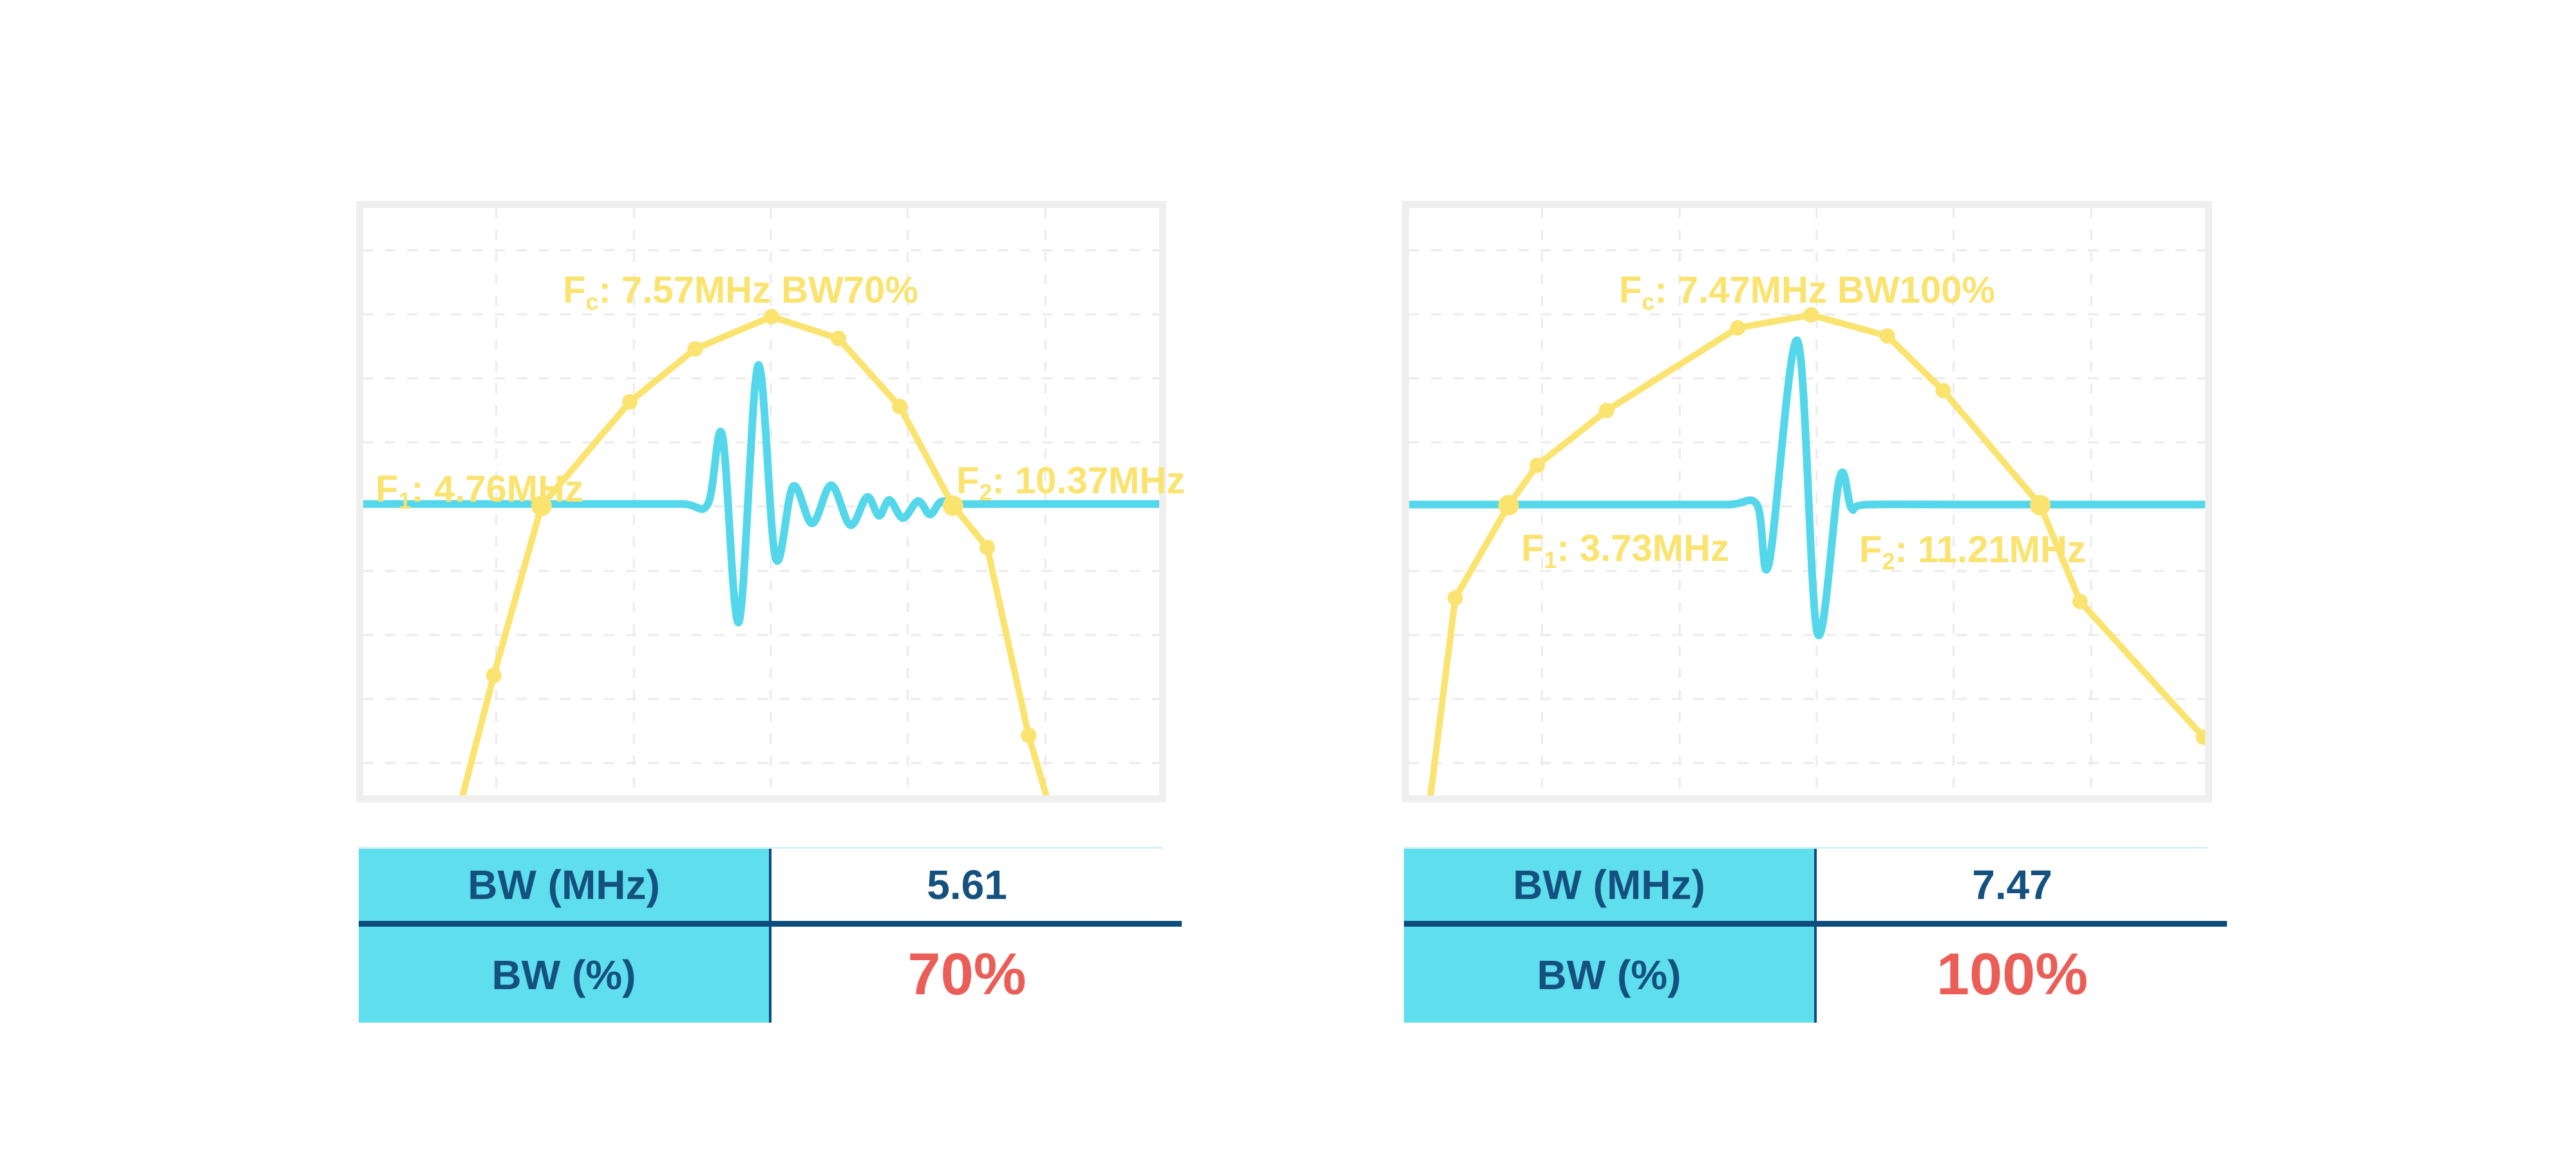 This screenshot has height=1154, width=2576. I want to click on f1-value: : 3.73MHz, so click(1643, 548).